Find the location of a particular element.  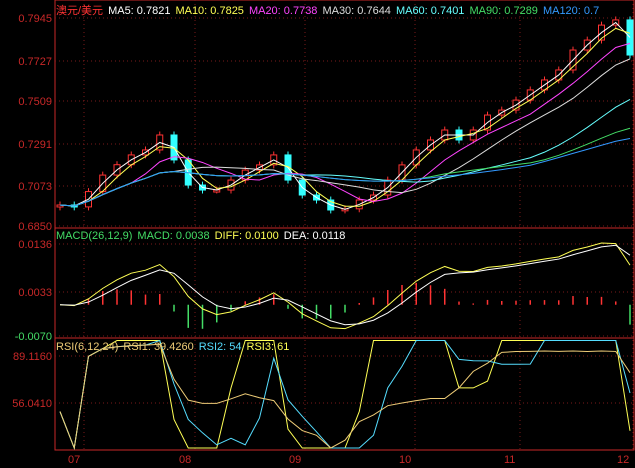

symbol-title: 澳元/美元 is located at coordinates (80, 11).